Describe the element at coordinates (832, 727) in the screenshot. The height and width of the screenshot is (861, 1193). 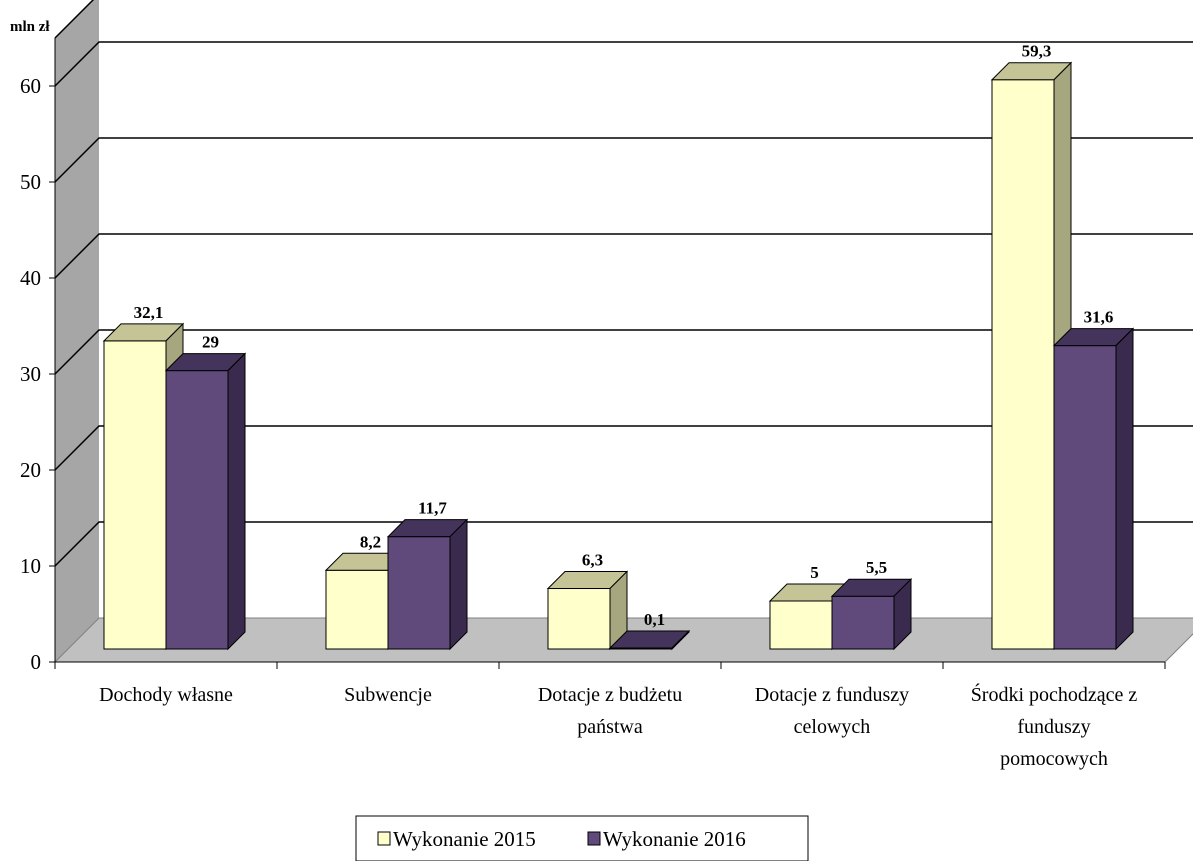
I see `category-label: celowych` at that location.